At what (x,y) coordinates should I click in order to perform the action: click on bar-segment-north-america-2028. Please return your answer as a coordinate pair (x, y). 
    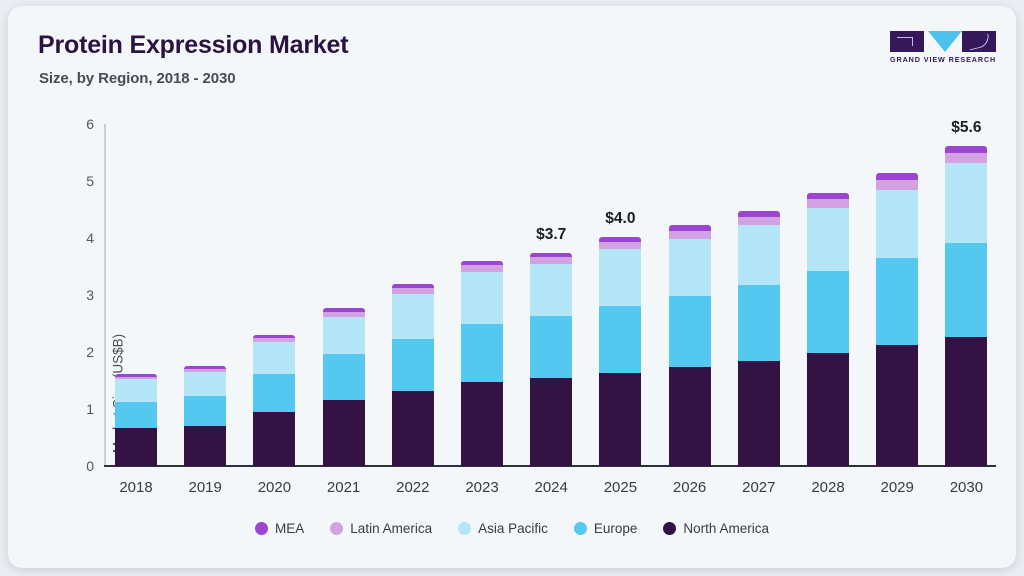
    Looking at the image, I should click on (828, 409).